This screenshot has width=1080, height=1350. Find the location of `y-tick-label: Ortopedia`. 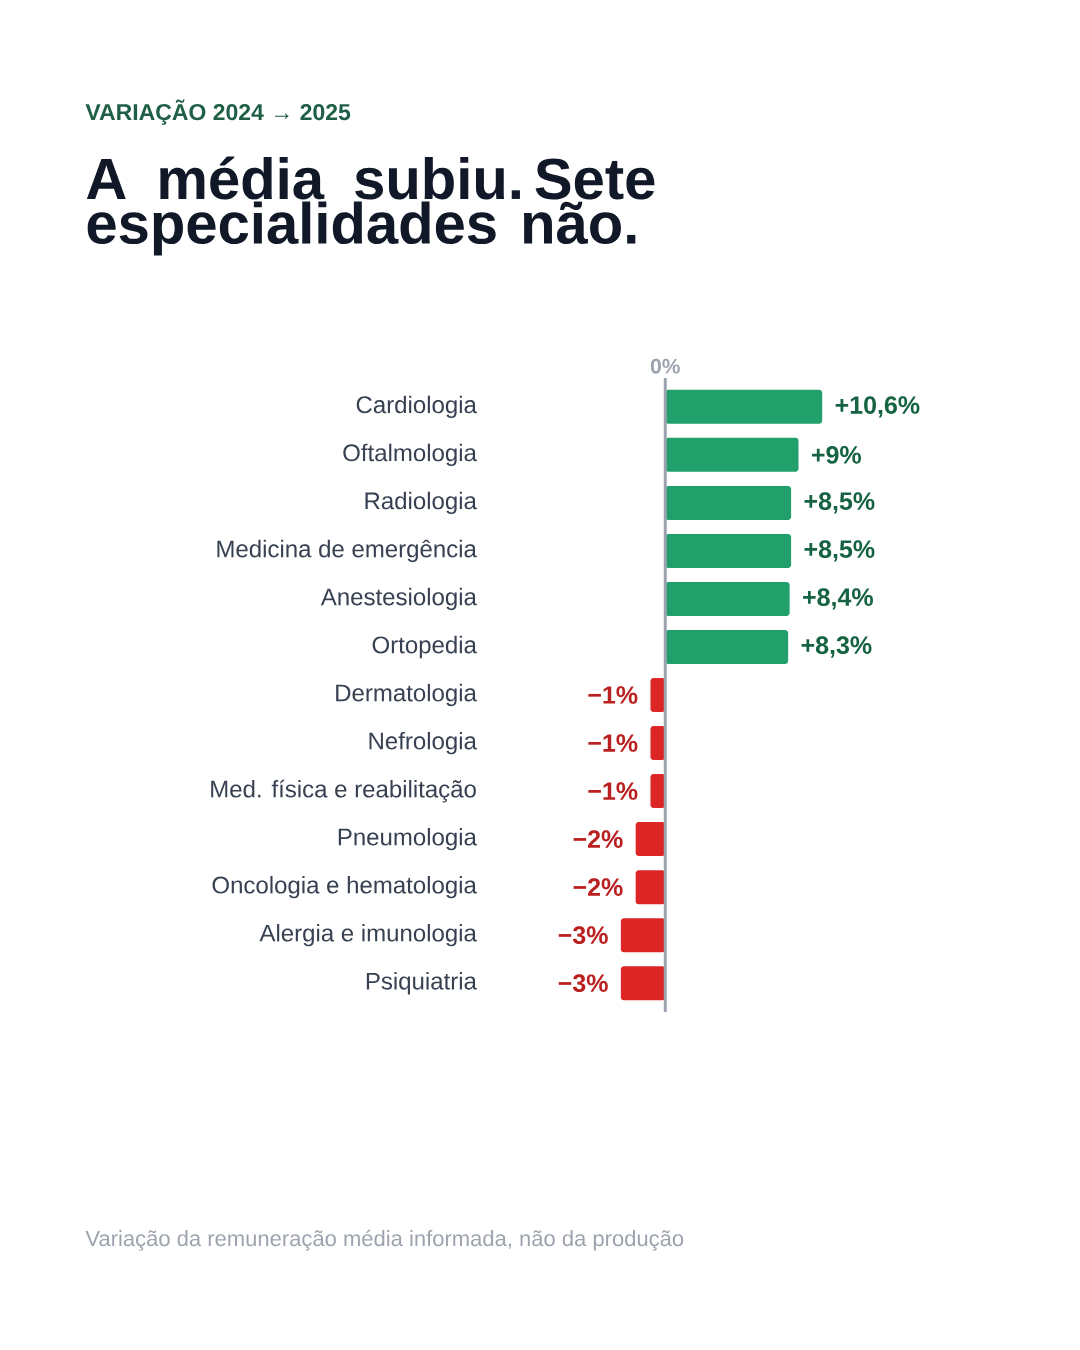

y-tick-label: Ortopedia is located at coordinates (424, 647).